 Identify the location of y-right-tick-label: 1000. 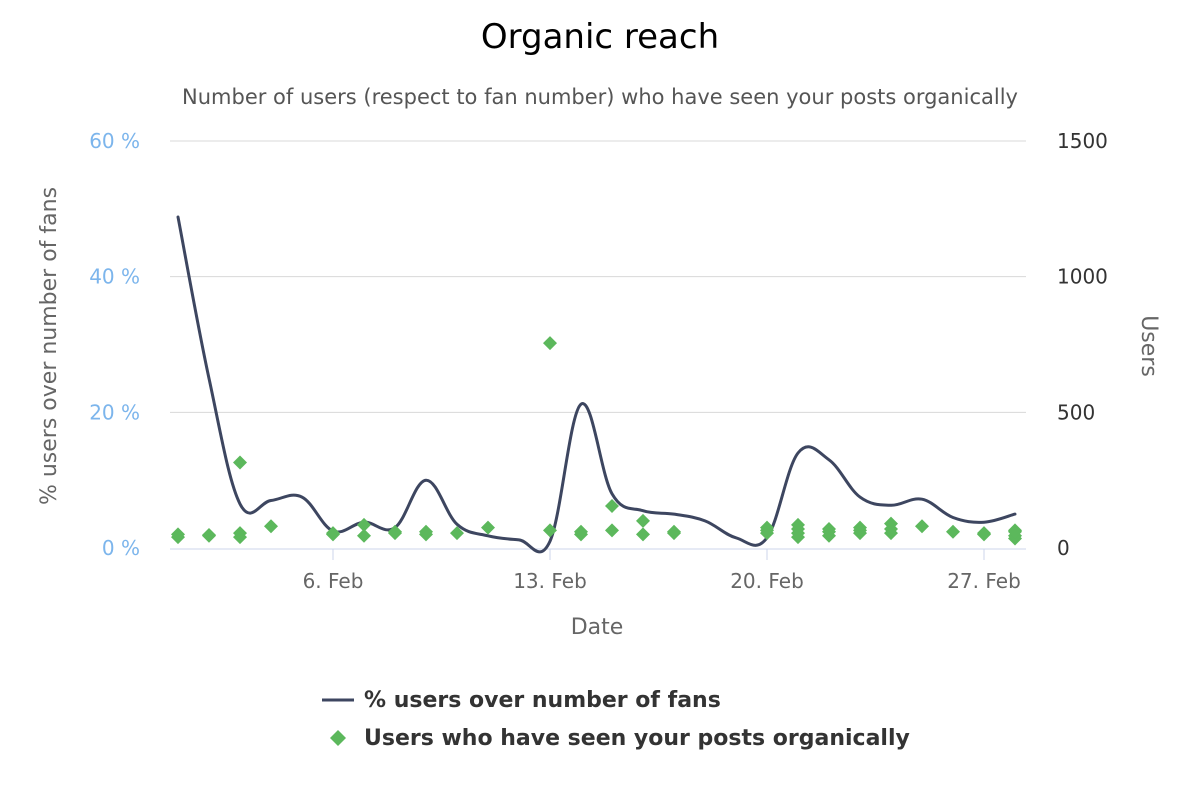
(1082, 277).